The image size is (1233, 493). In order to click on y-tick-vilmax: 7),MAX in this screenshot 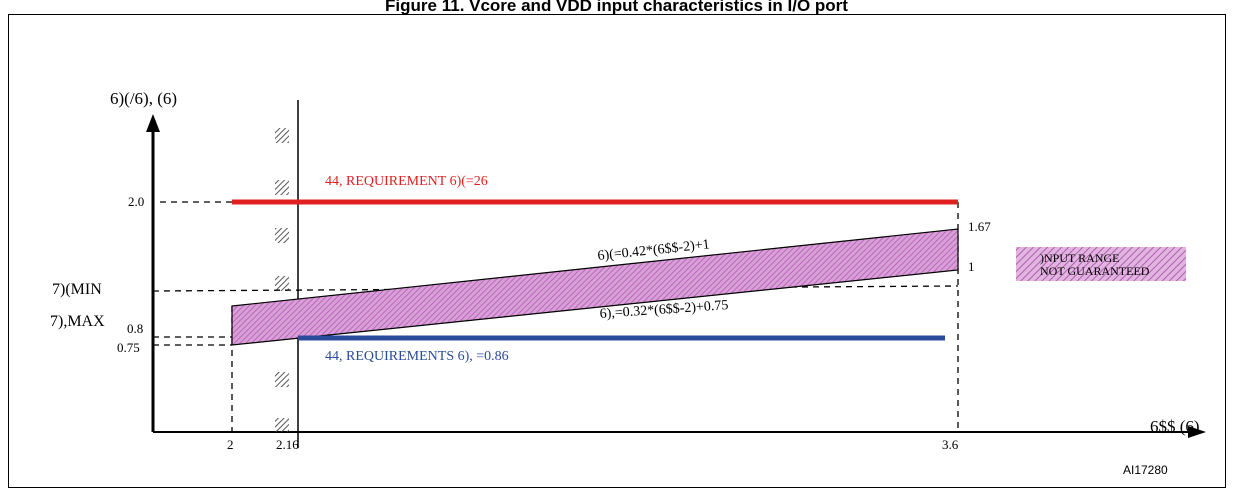, I will do `click(77, 321)`.